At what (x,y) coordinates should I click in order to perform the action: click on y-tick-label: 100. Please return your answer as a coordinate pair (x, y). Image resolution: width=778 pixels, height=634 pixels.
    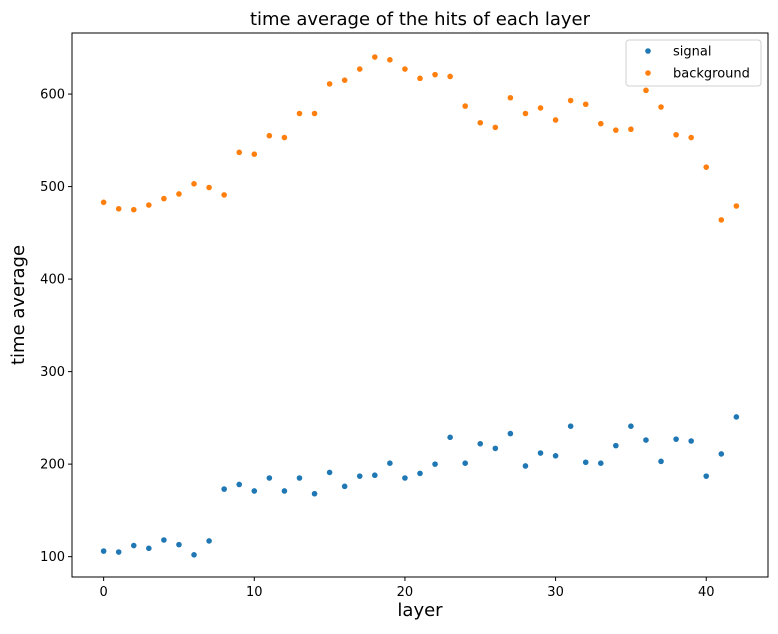
    Looking at the image, I should click on (52, 557).